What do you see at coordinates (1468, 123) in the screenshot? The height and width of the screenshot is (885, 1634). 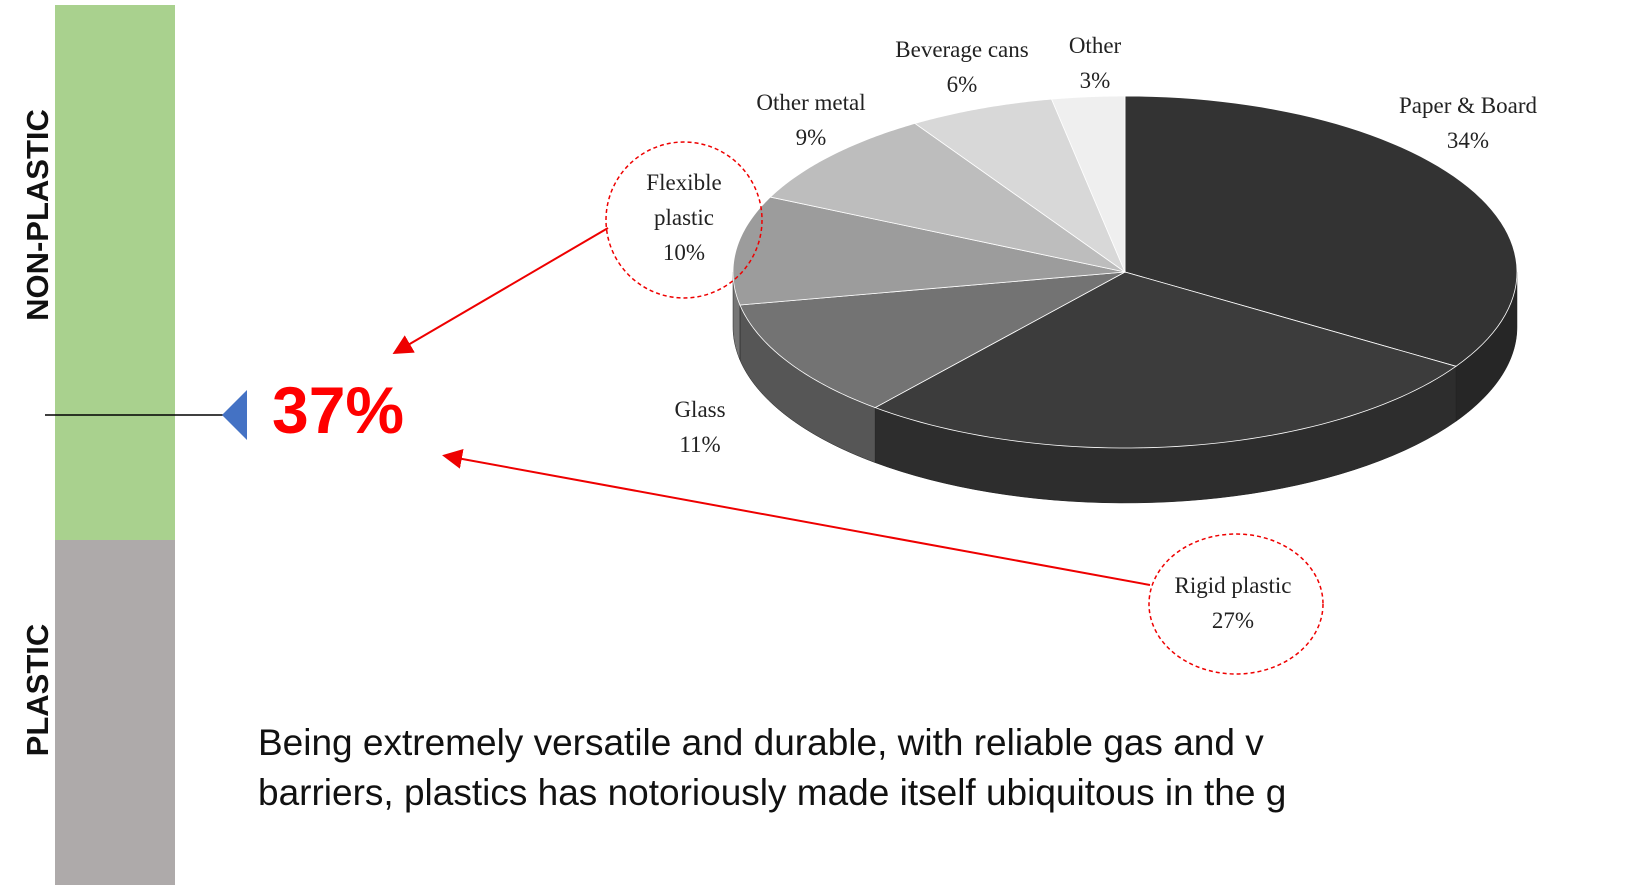 I see `slice-label: Paper & Board 34%` at bounding box center [1468, 123].